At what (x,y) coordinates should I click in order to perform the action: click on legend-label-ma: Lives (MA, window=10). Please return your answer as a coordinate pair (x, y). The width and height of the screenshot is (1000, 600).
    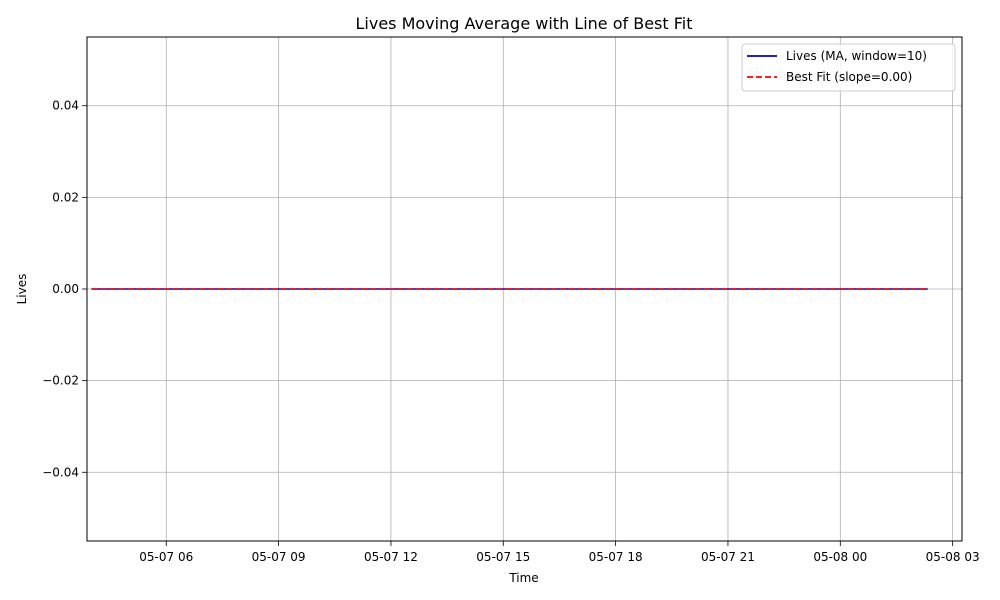
    Looking at the image, I should click on (856, 56).